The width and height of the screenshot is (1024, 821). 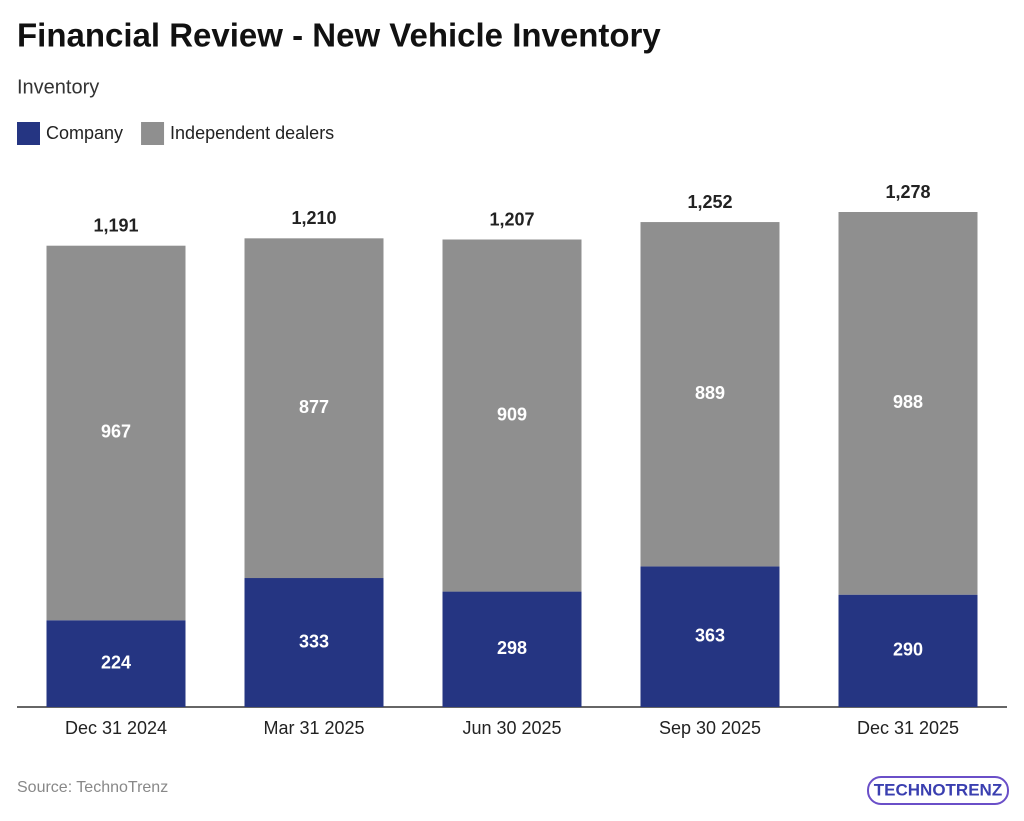 I want to click on total-label: 1,191, so click(x=115, y=225).